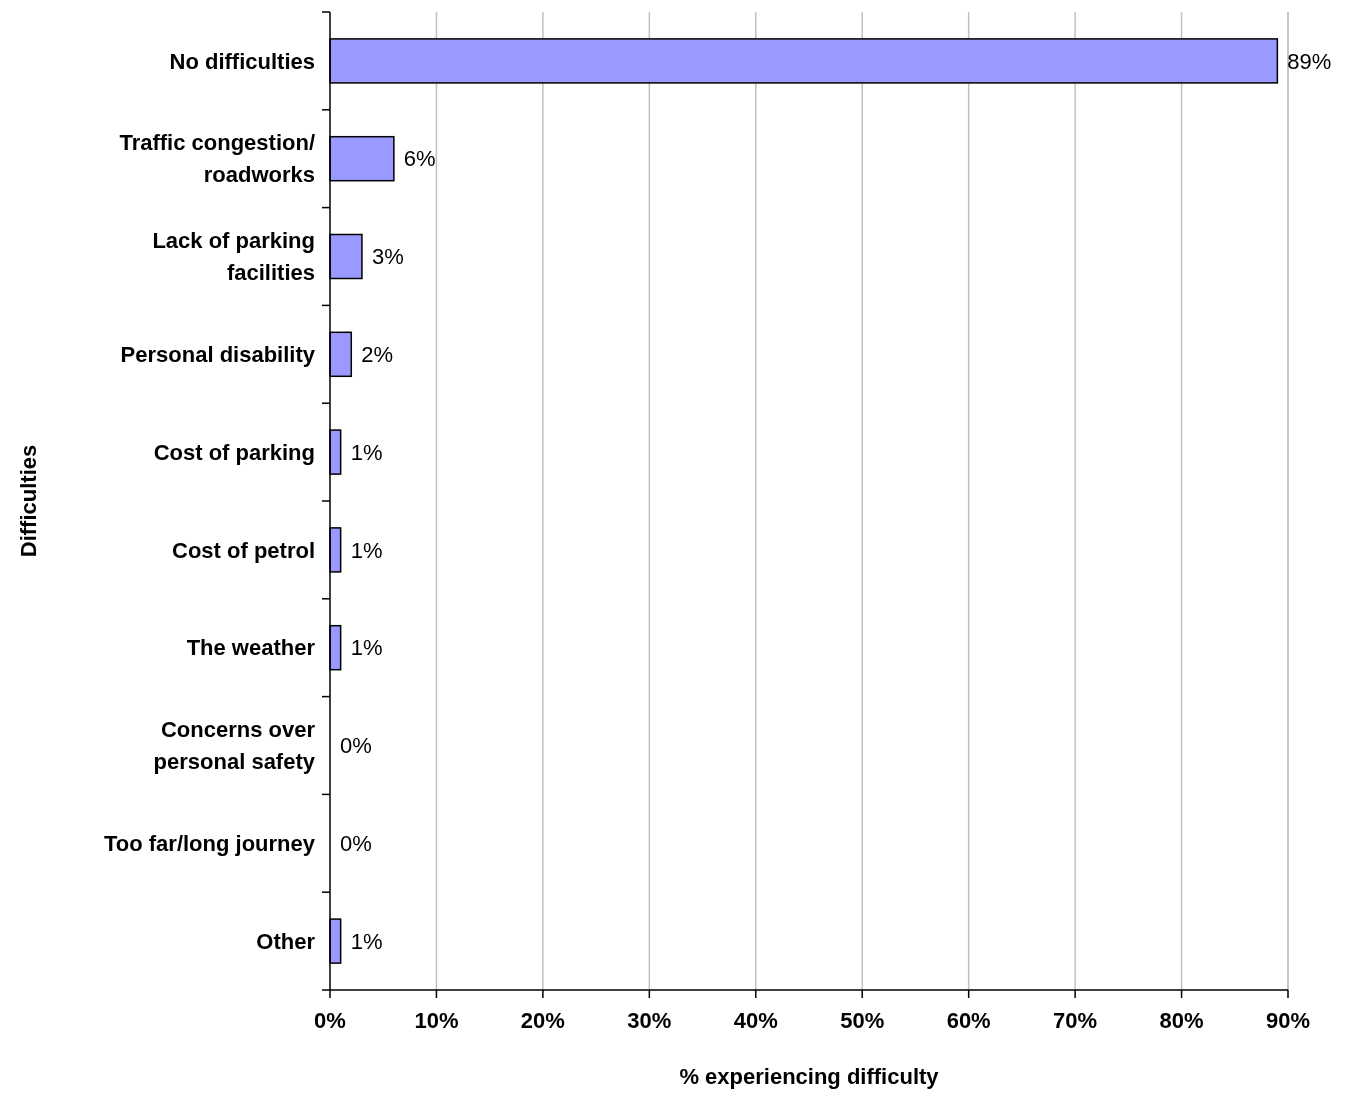 The image size is (1365, 1097). What do you see at coordinates (286, 941) in the screenshot?
I see `y-tick-label: Other` at bounding box center [286, 941].